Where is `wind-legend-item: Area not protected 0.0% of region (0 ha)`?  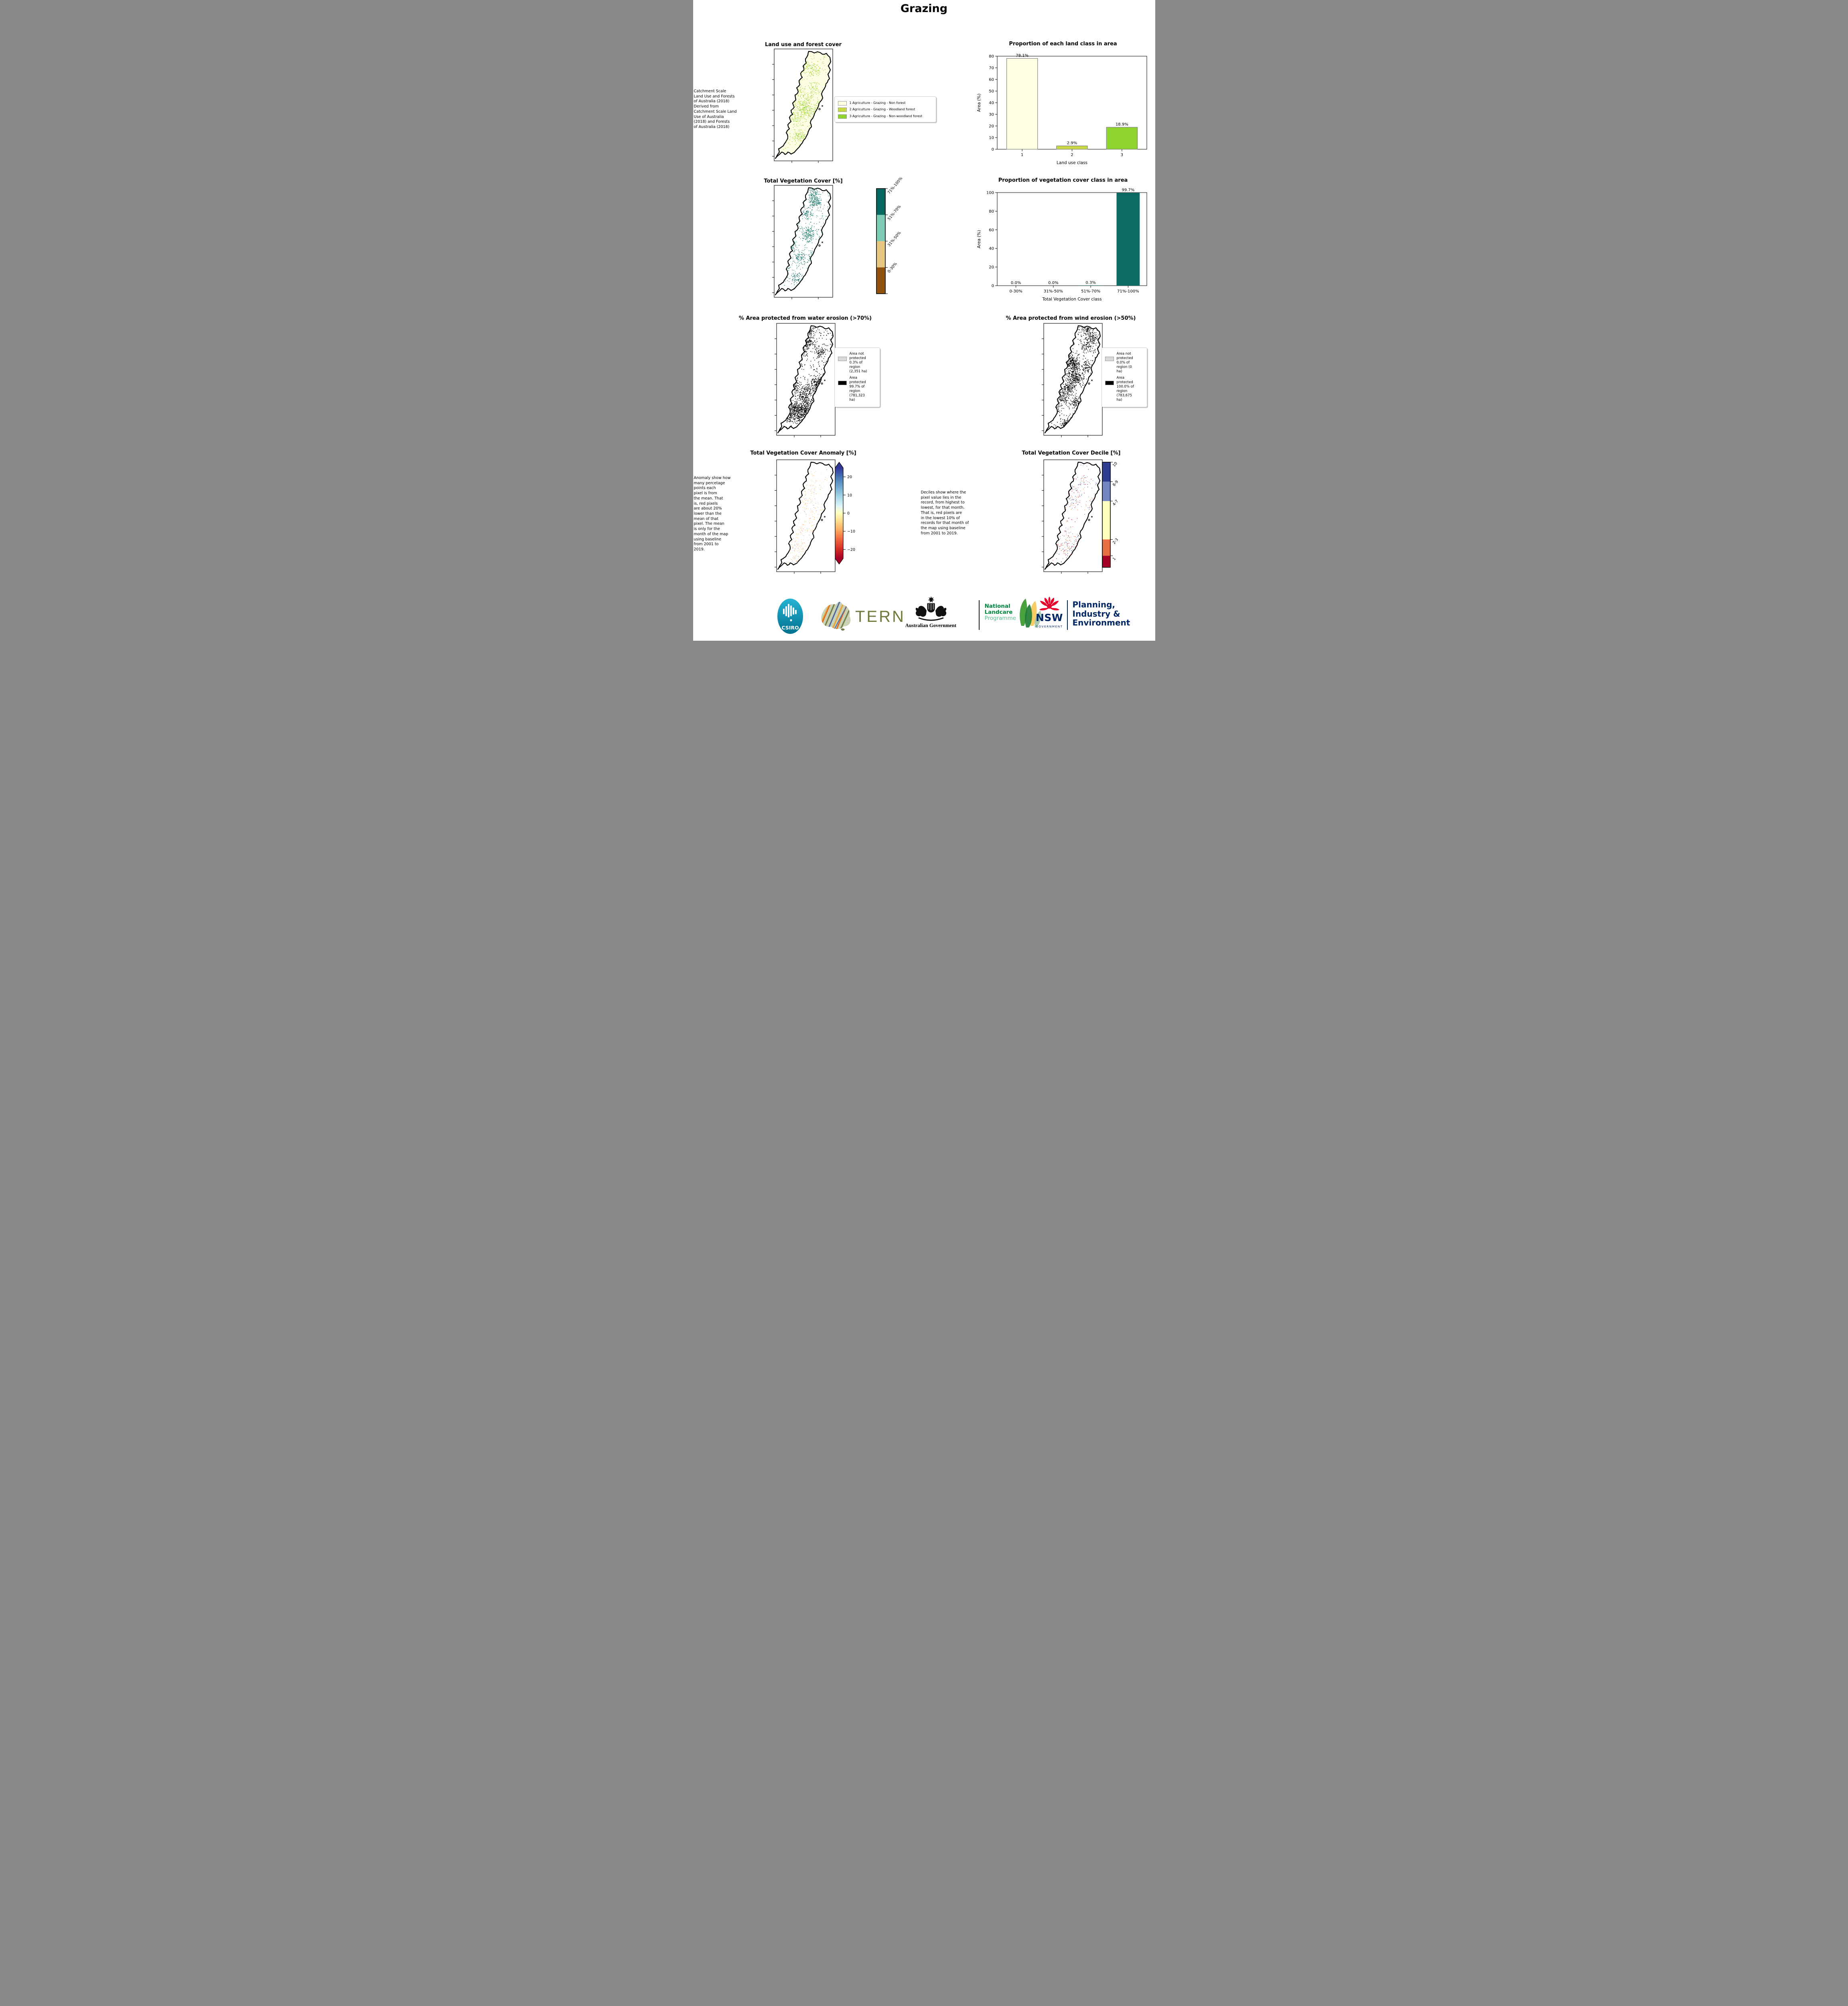 wind-legend-item: Area not protected 0.0% of region (0 ha) is located at coordinates (1124, 363).